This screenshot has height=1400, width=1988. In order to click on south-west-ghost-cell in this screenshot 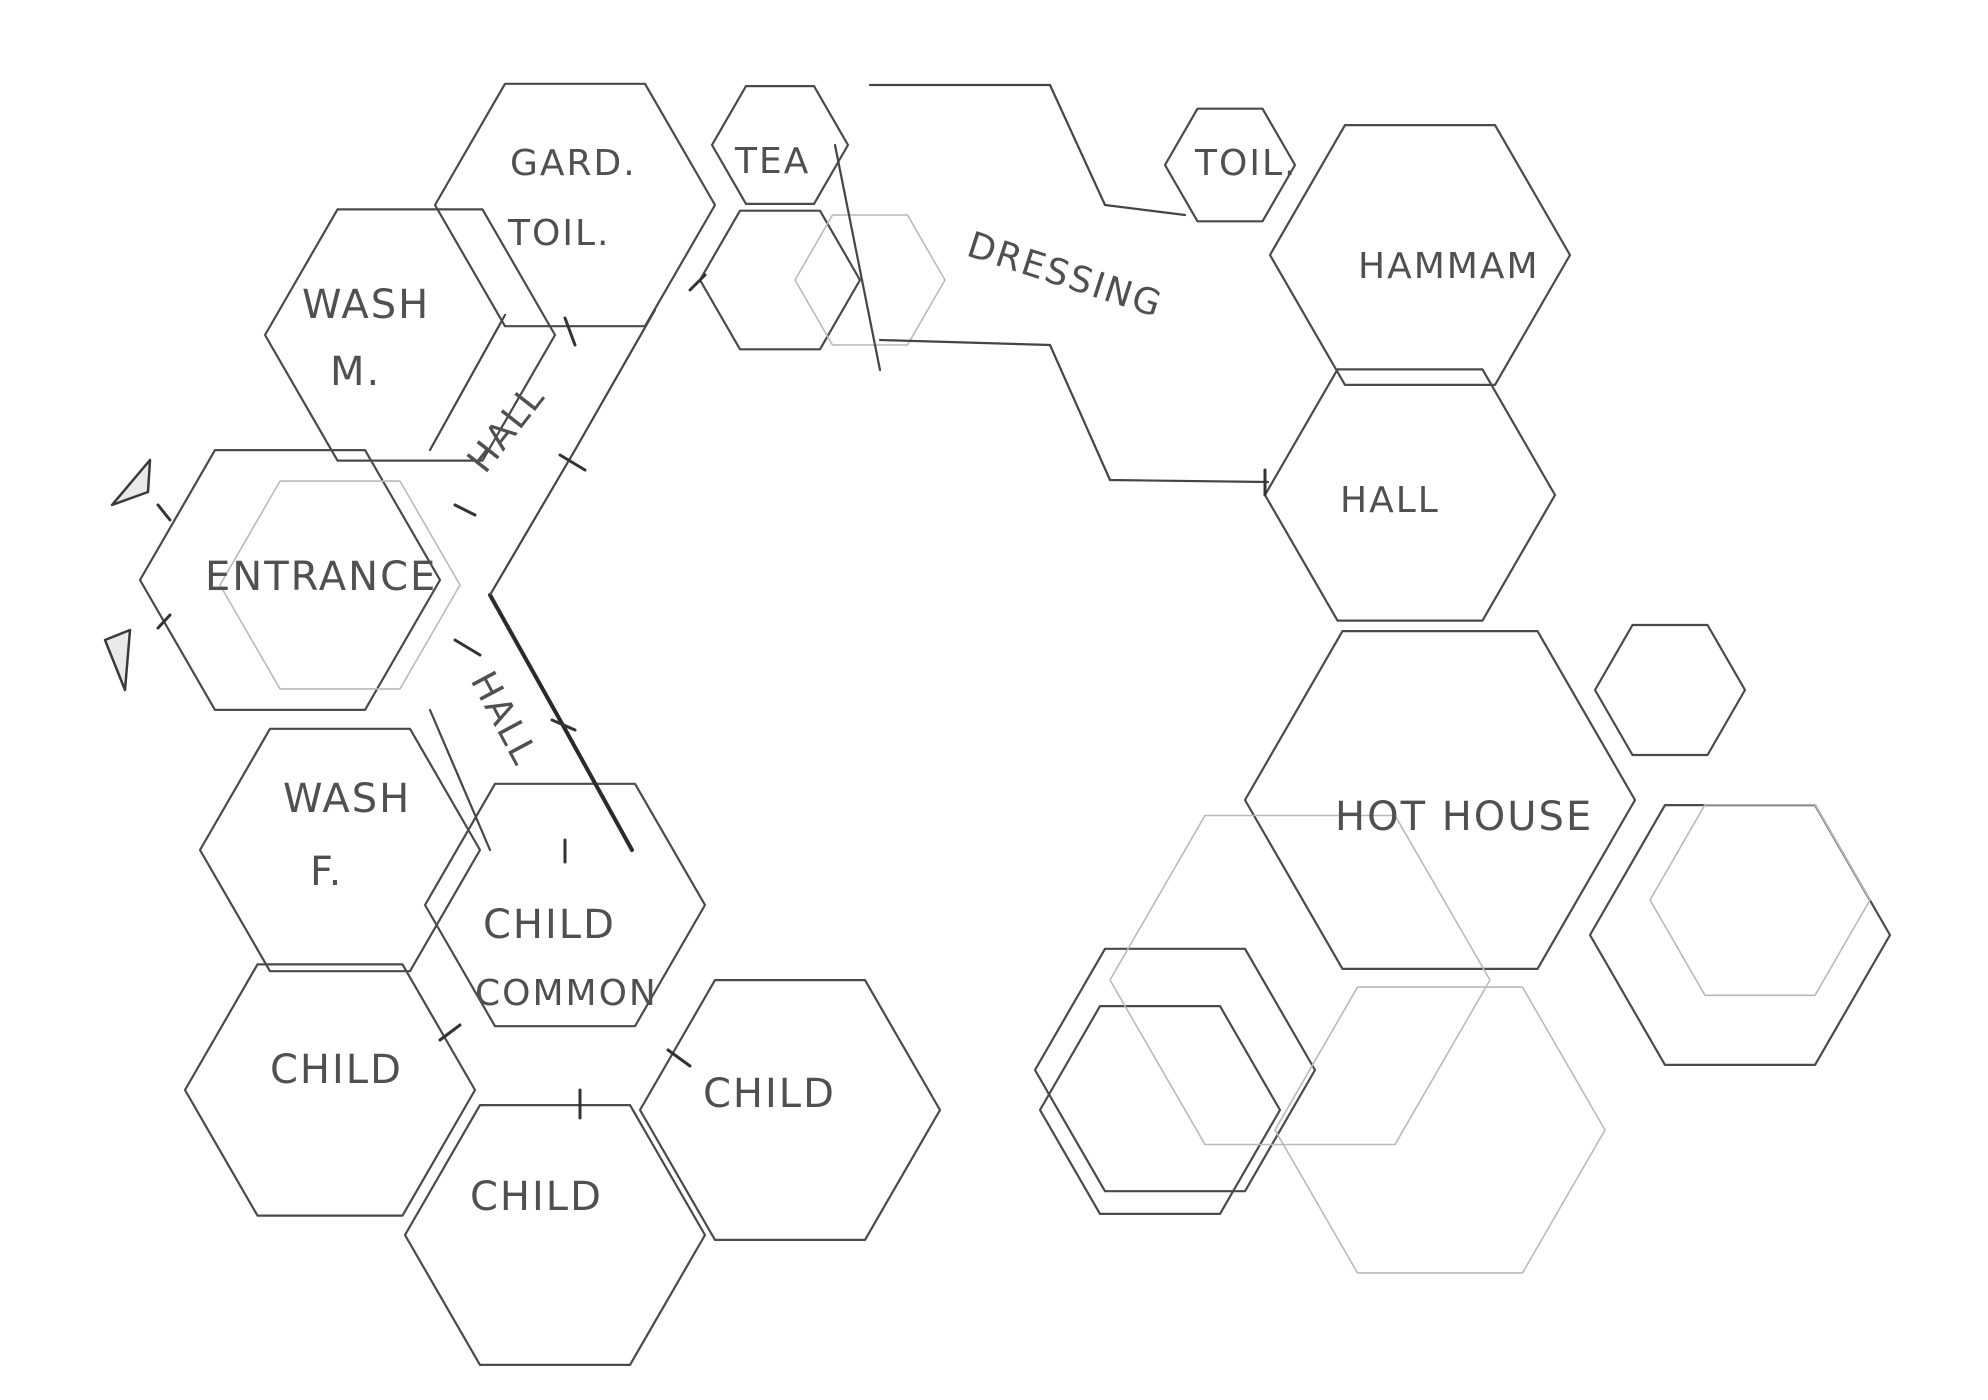, I will do `click(1300, 980)`.